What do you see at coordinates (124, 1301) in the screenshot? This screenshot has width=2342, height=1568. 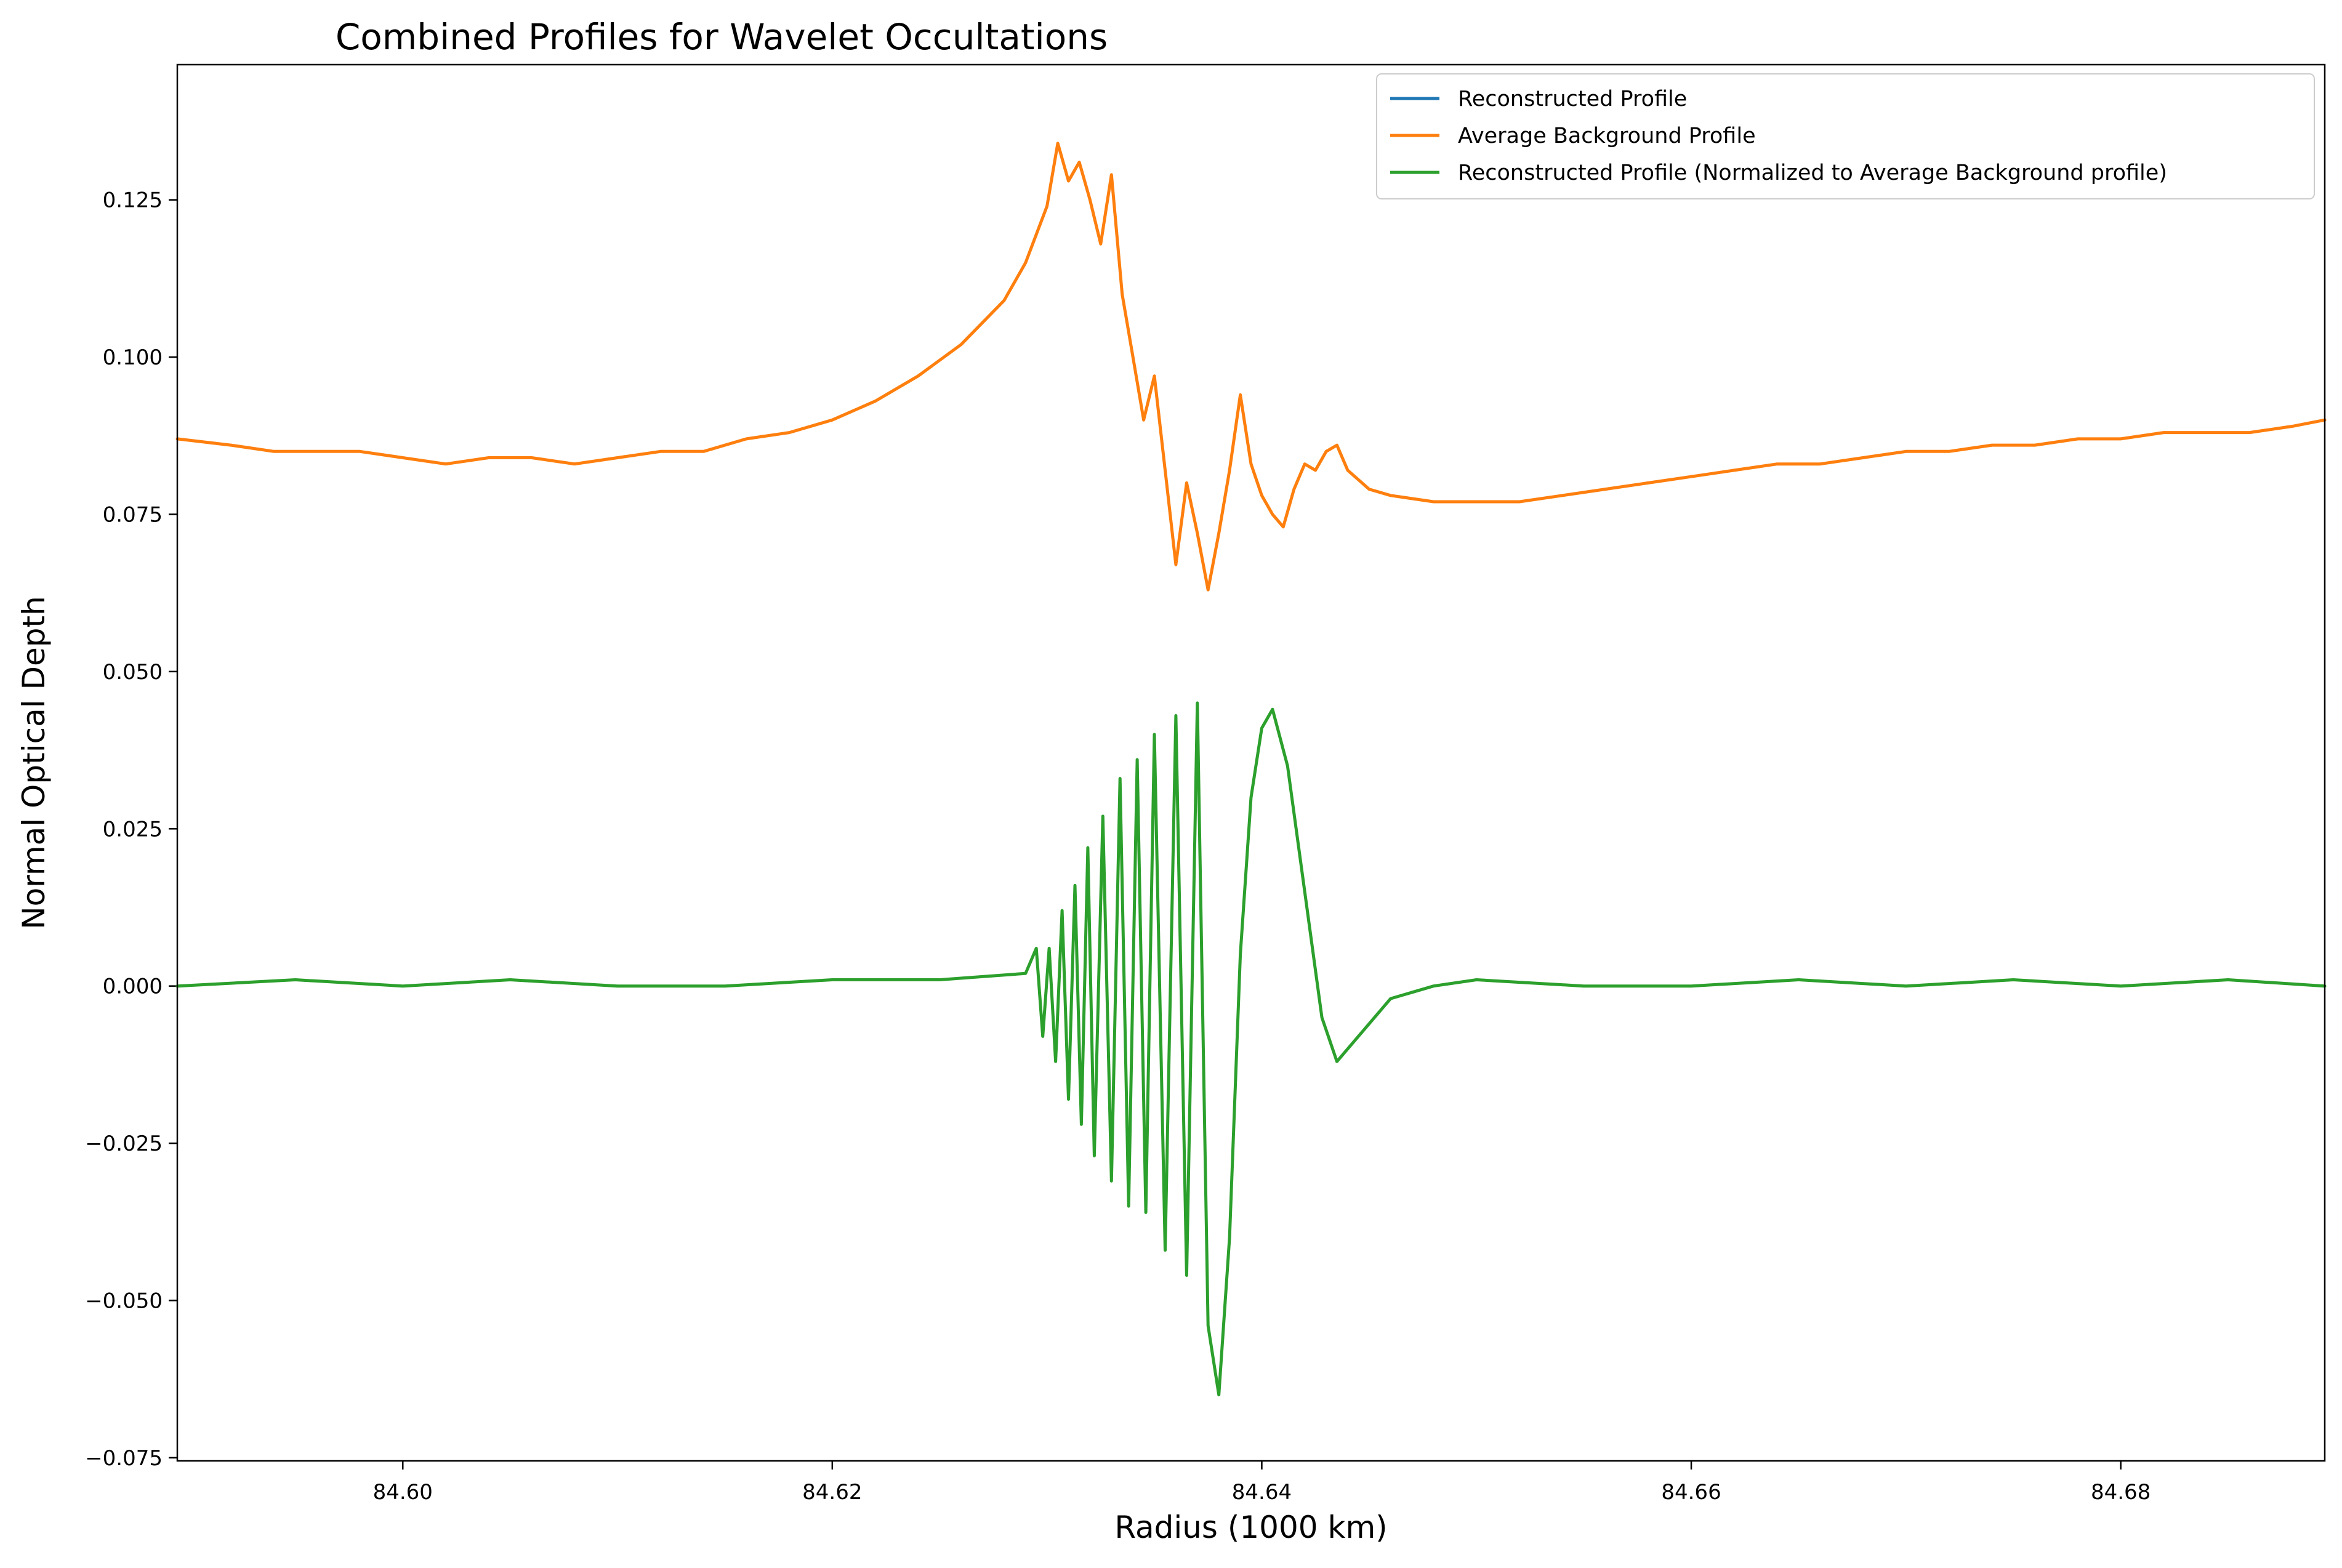 I see `y-tick-label: −0.050` at bounding box center [124, 1301].